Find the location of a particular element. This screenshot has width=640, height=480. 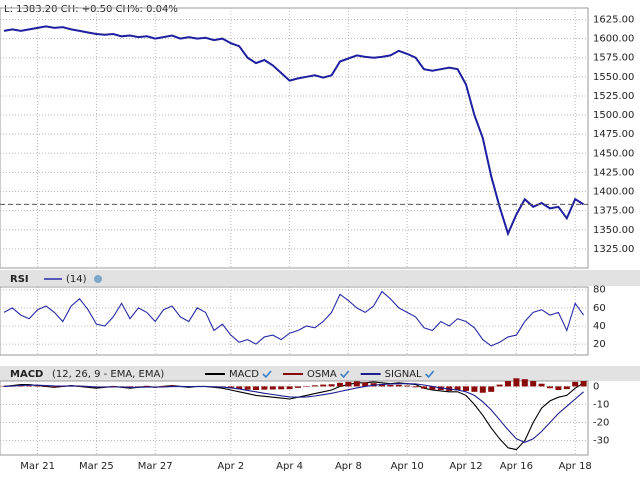

y-tick-label: 1525.00 is located at coordinates (613, 96).